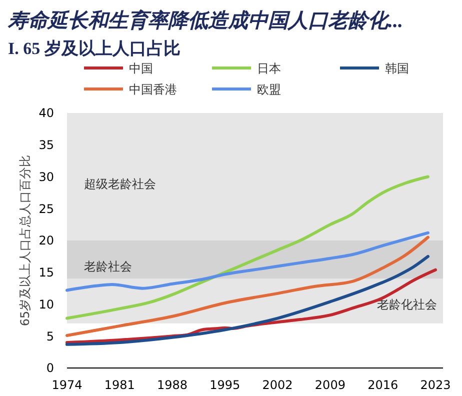 This screenshot has height=396, width=462. Describe the element at coordinates (46, 273) in the screenshot. I see `y-tick-label: 15` at that location.